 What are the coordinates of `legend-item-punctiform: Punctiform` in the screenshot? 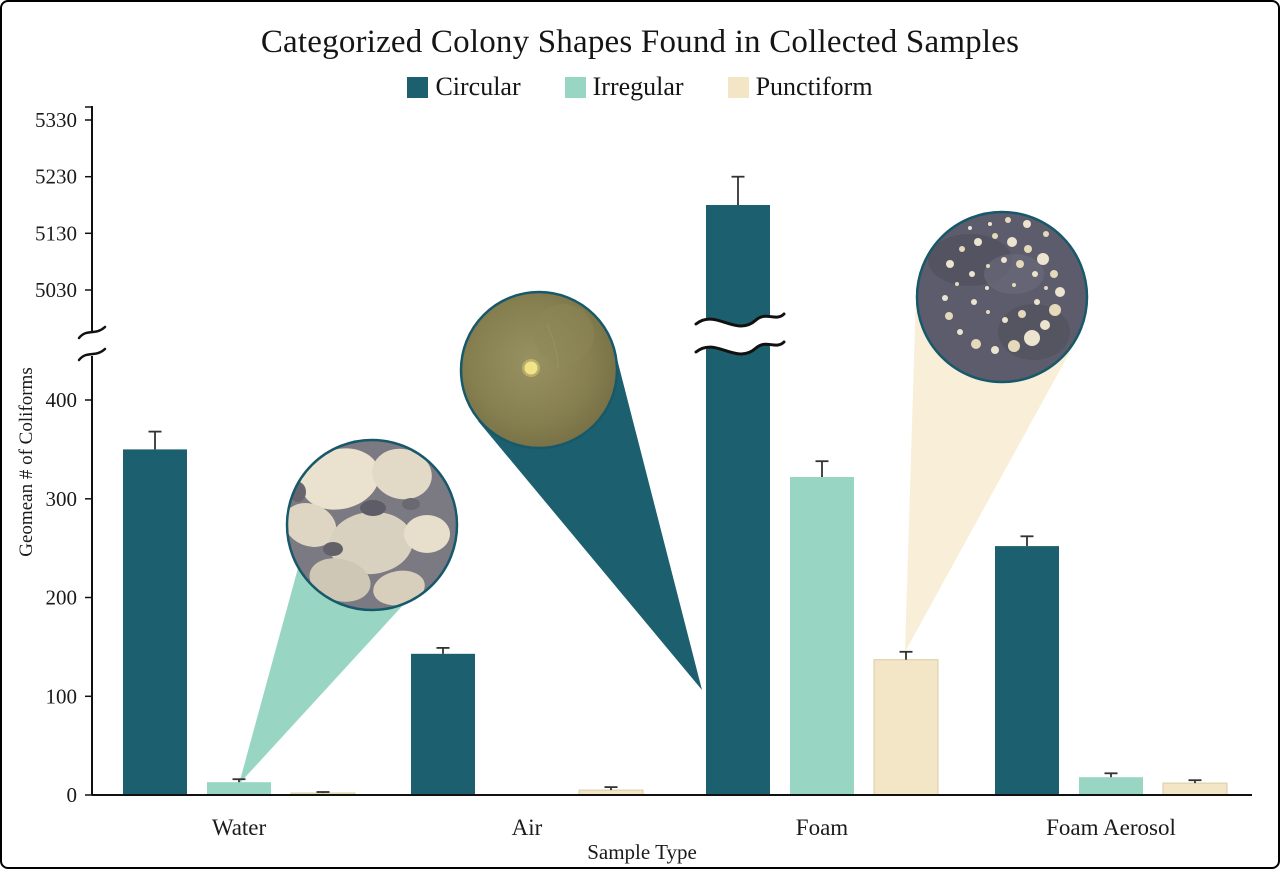 It's located at (800, 87).